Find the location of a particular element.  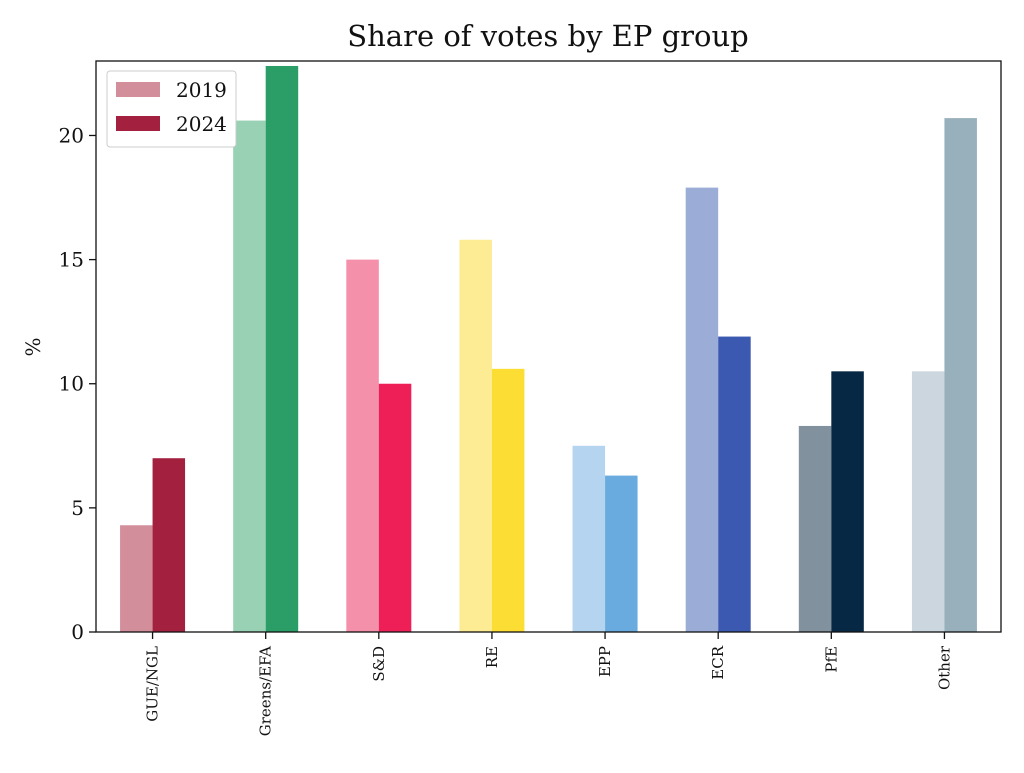

bar-2019-gue-ngl is located at coordinates (136, 578).